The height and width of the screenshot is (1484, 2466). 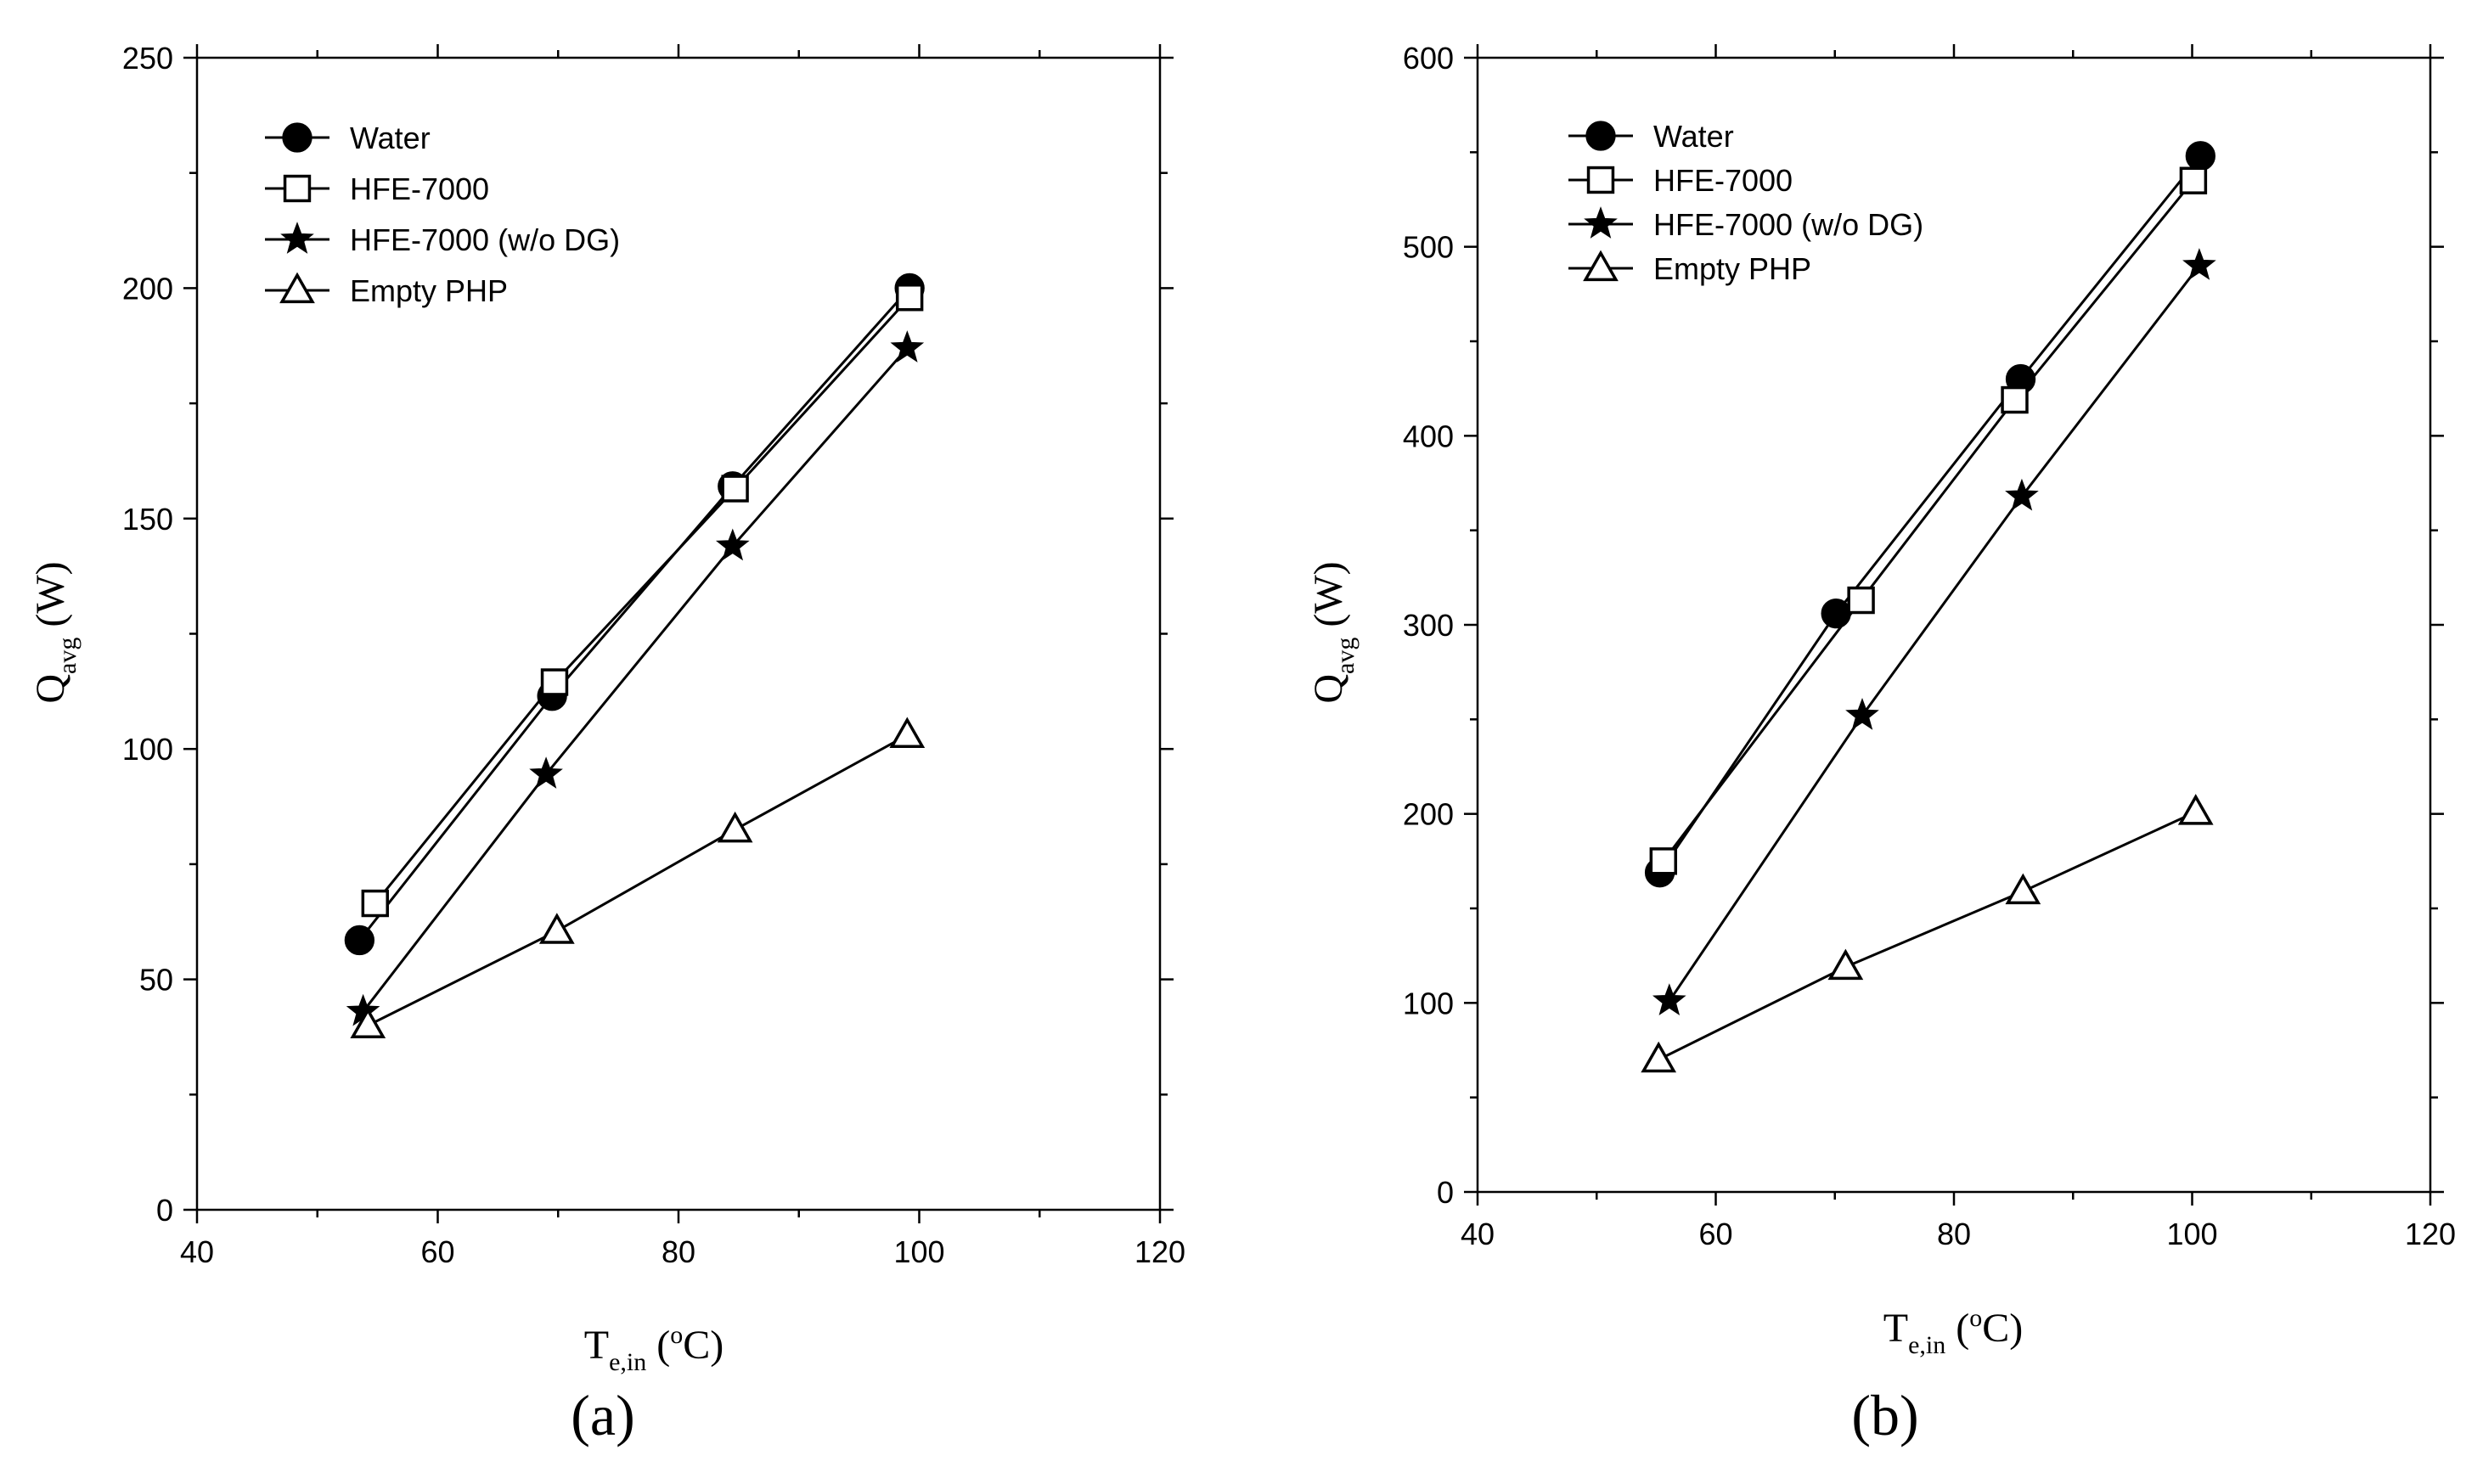 What do you see at coordinates (1428, 625) in the screenshot?
I see `y-tick-label: 300` at bounding box center [1428, 625].